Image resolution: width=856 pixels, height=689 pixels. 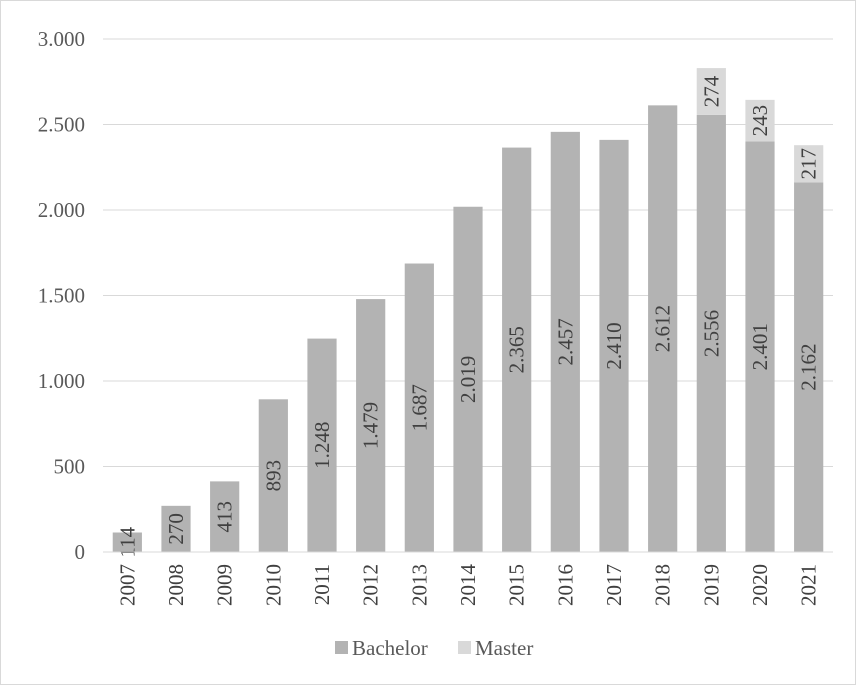 I want to click on data-label: 2.162, so click(x=809, y=367).